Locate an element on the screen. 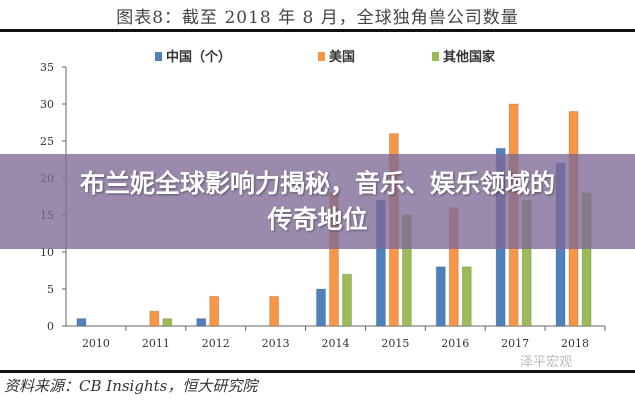 This screenshot has height=400, width=635. x-tick-label: 2016 is located at coordinates (455, 343).